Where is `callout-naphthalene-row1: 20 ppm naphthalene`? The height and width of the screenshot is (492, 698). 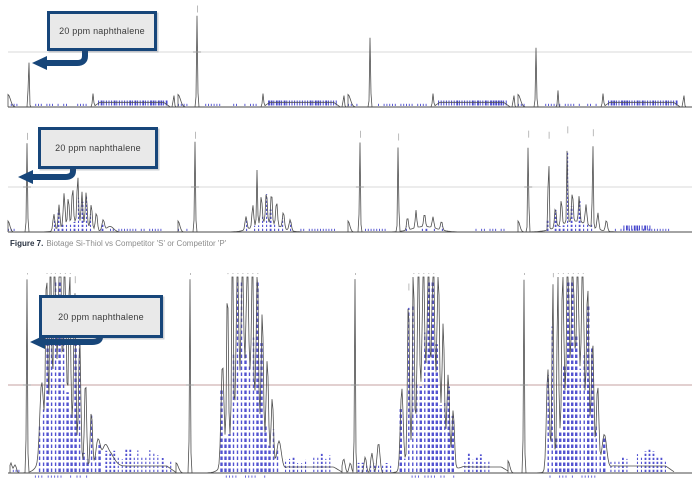
callout-naphthalene-row1: 20 ppm naphthalene is located at coordinates (102, 31).